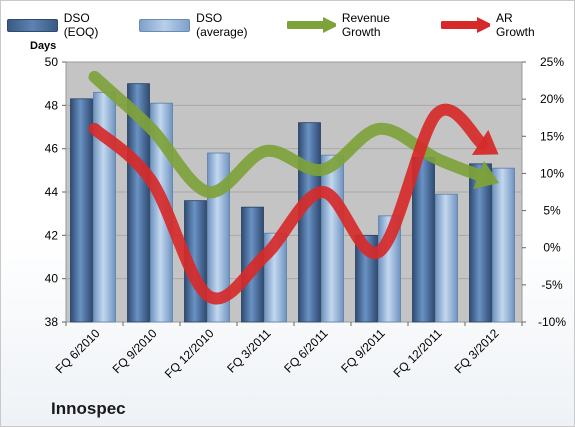 Image resolution: width=575 pixels, height=427 pixels. I want to click on y2-tick-label: 20%, so click(552, 99).